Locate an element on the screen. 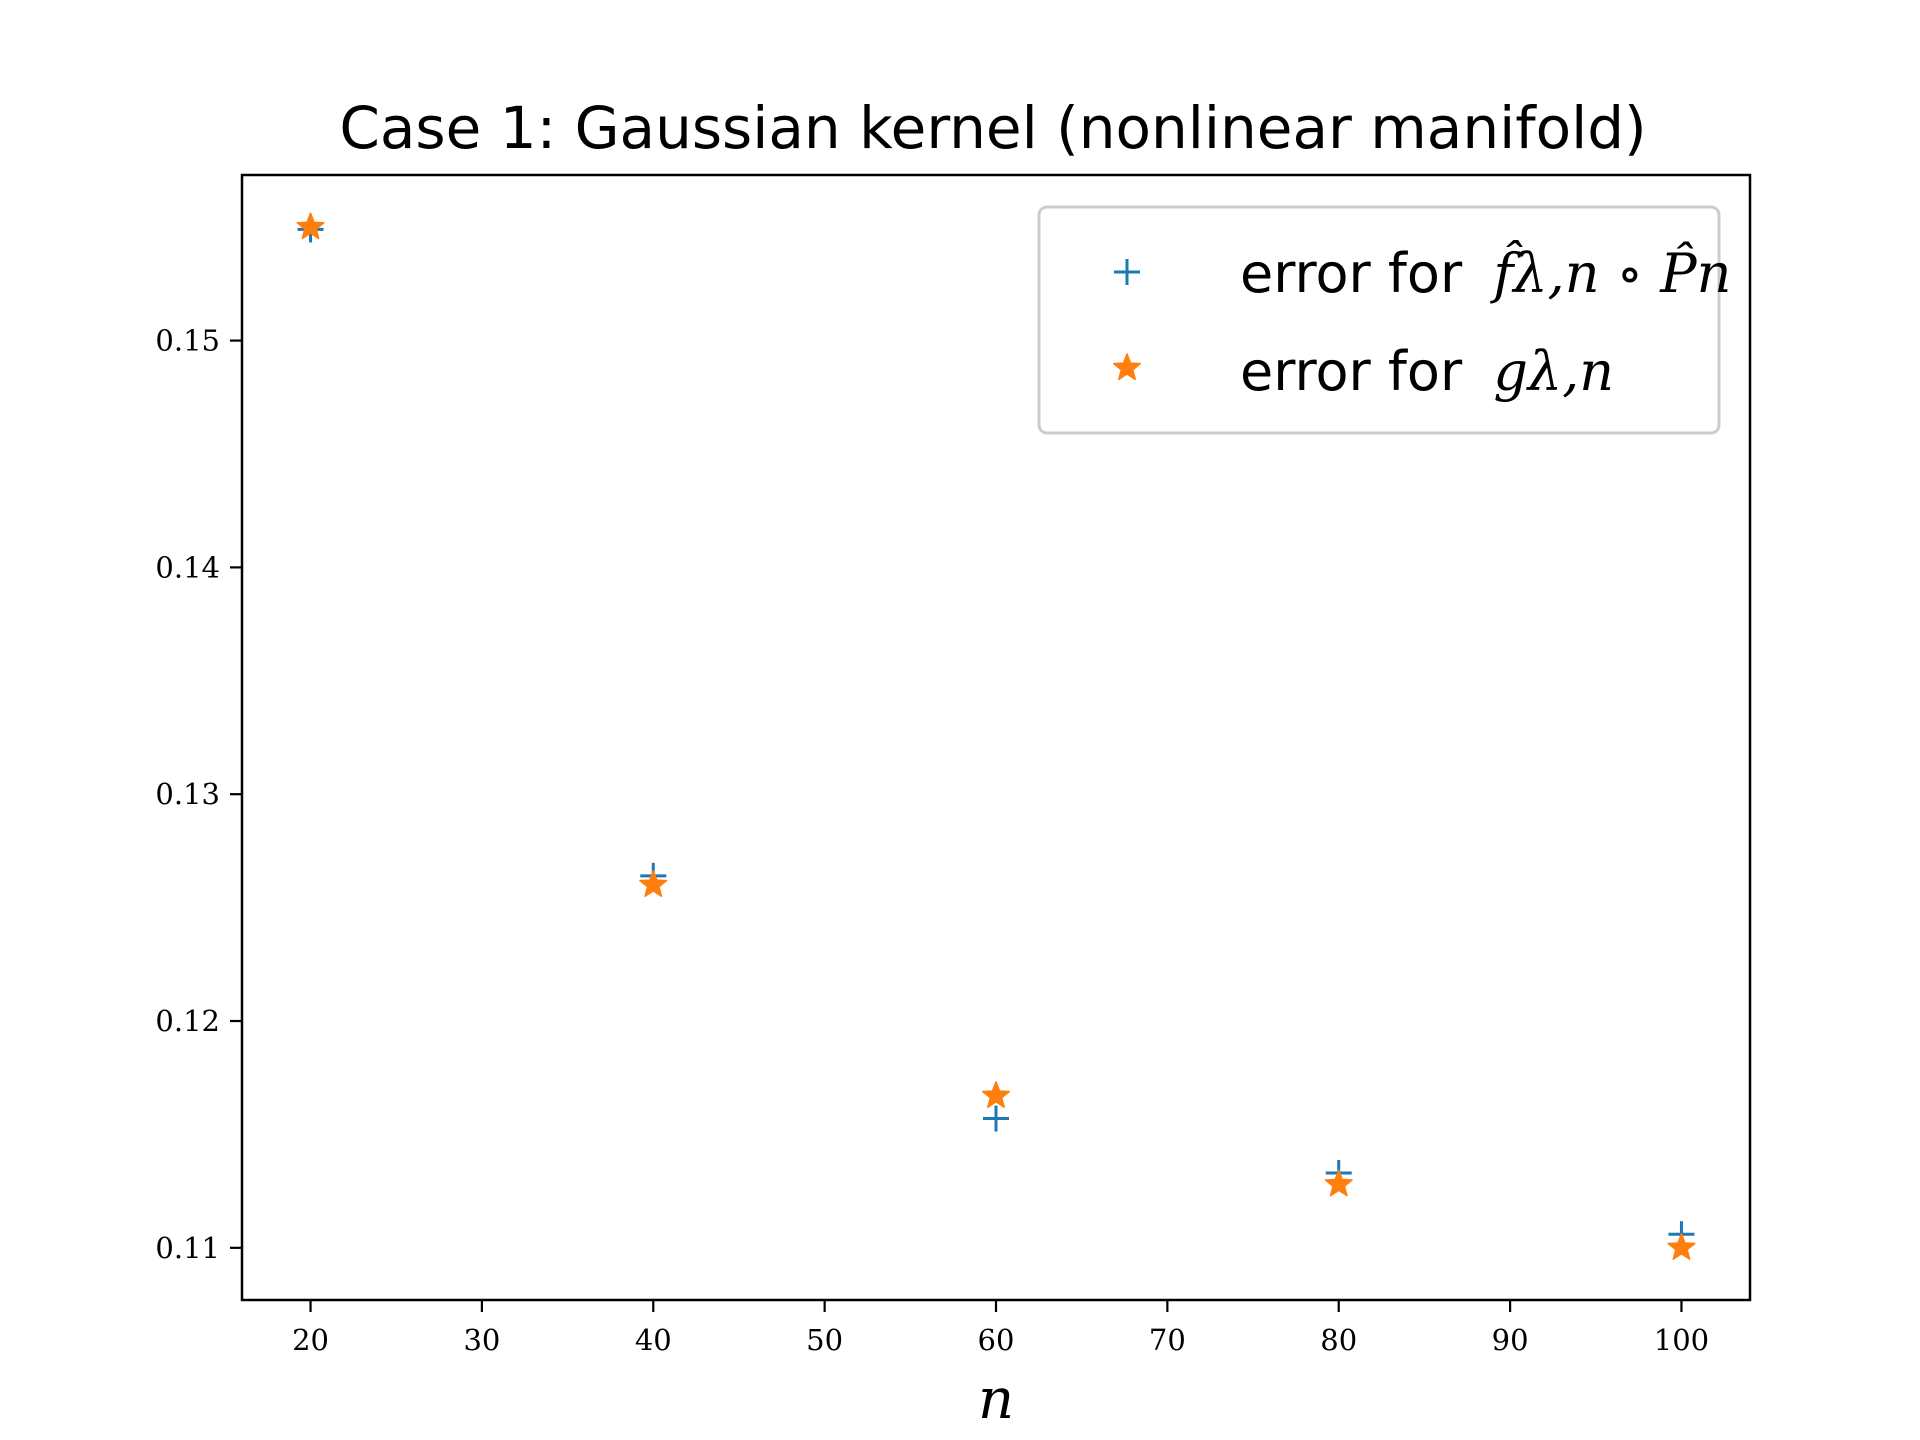 The width and height of the screenshot is (1920, 1440). x-tick-label: 40 is located at coordinates (653, 1340).